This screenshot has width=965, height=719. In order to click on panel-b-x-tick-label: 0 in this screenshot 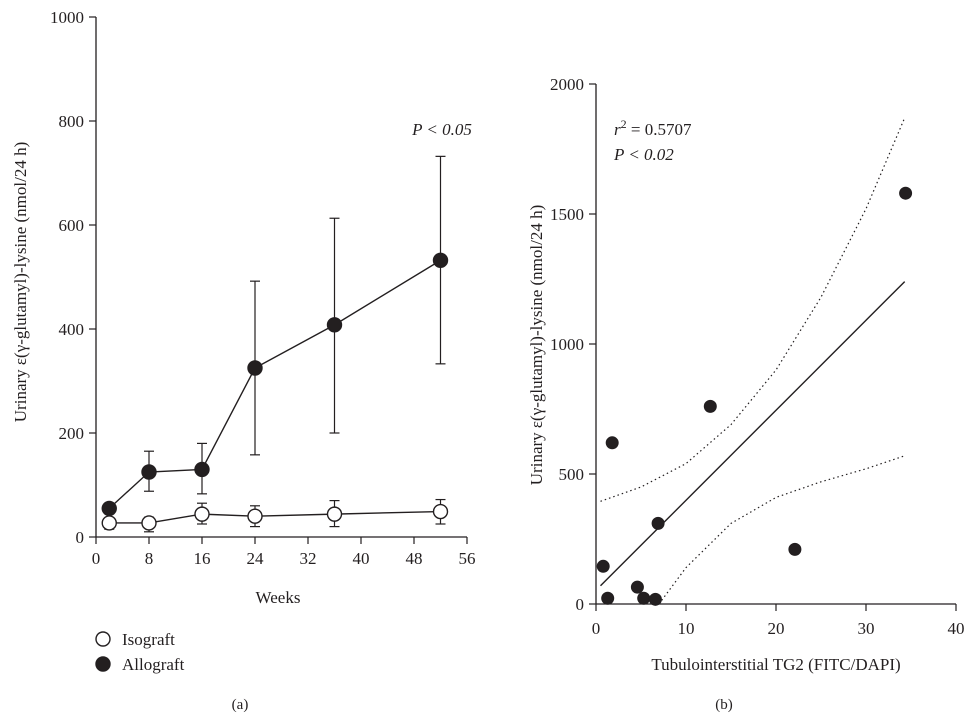, I will do `click(596, 628)`.